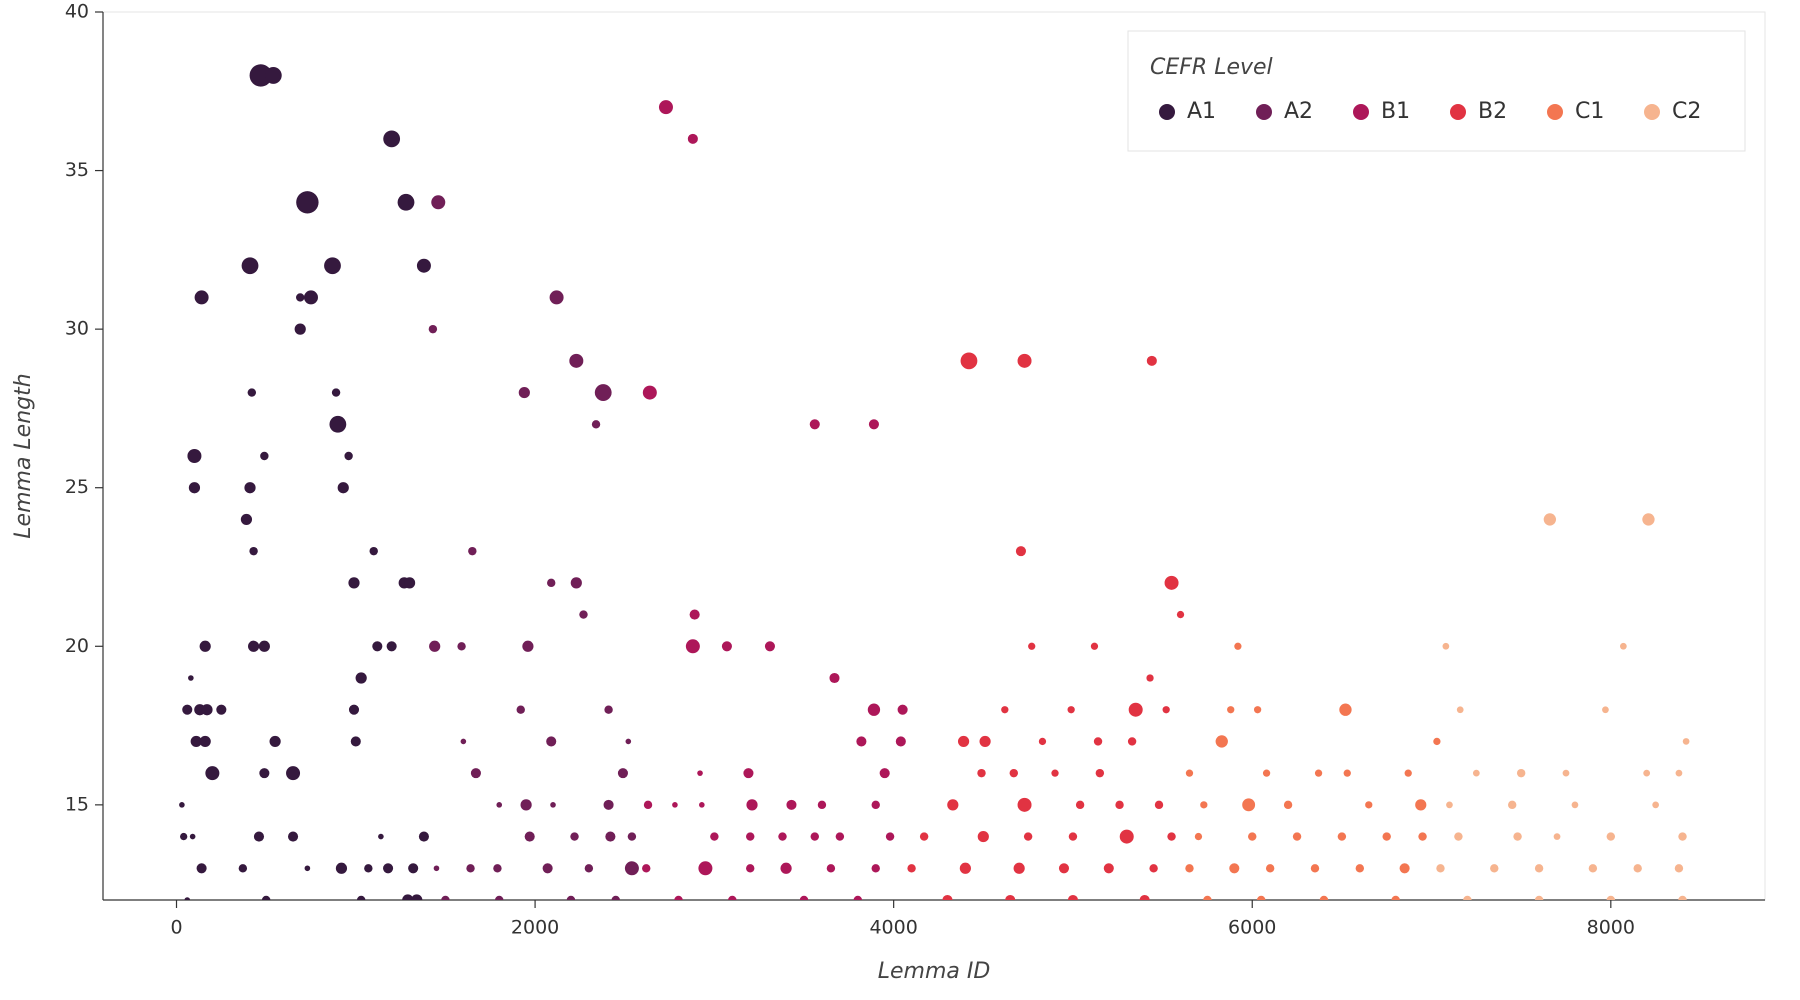 Image resolution: width=1800 pixels, height=1000 pixels. I want to click on y-axis-title: Lemma Length, so click(23, 455).